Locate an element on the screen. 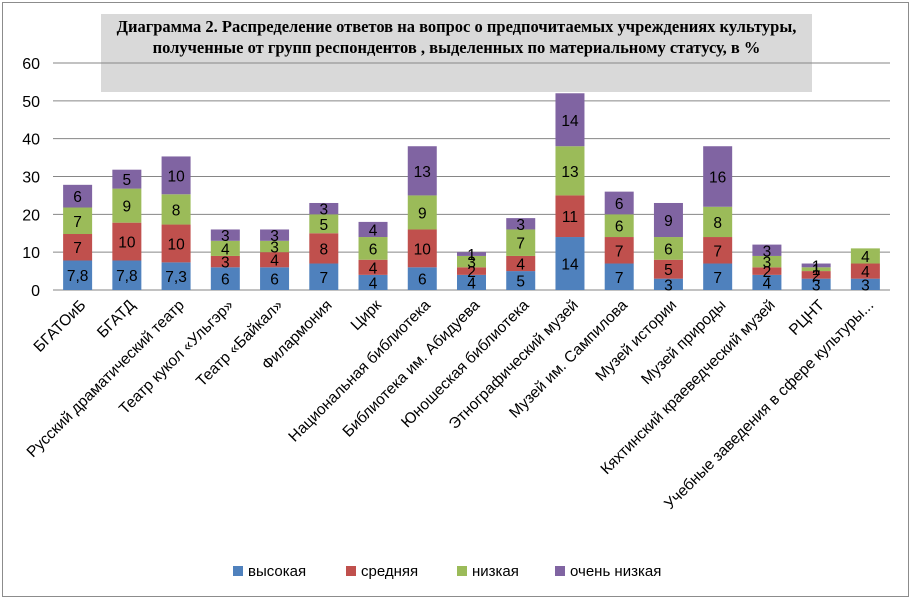  x-category-label: Цирк is located at coordinates (366, 315).